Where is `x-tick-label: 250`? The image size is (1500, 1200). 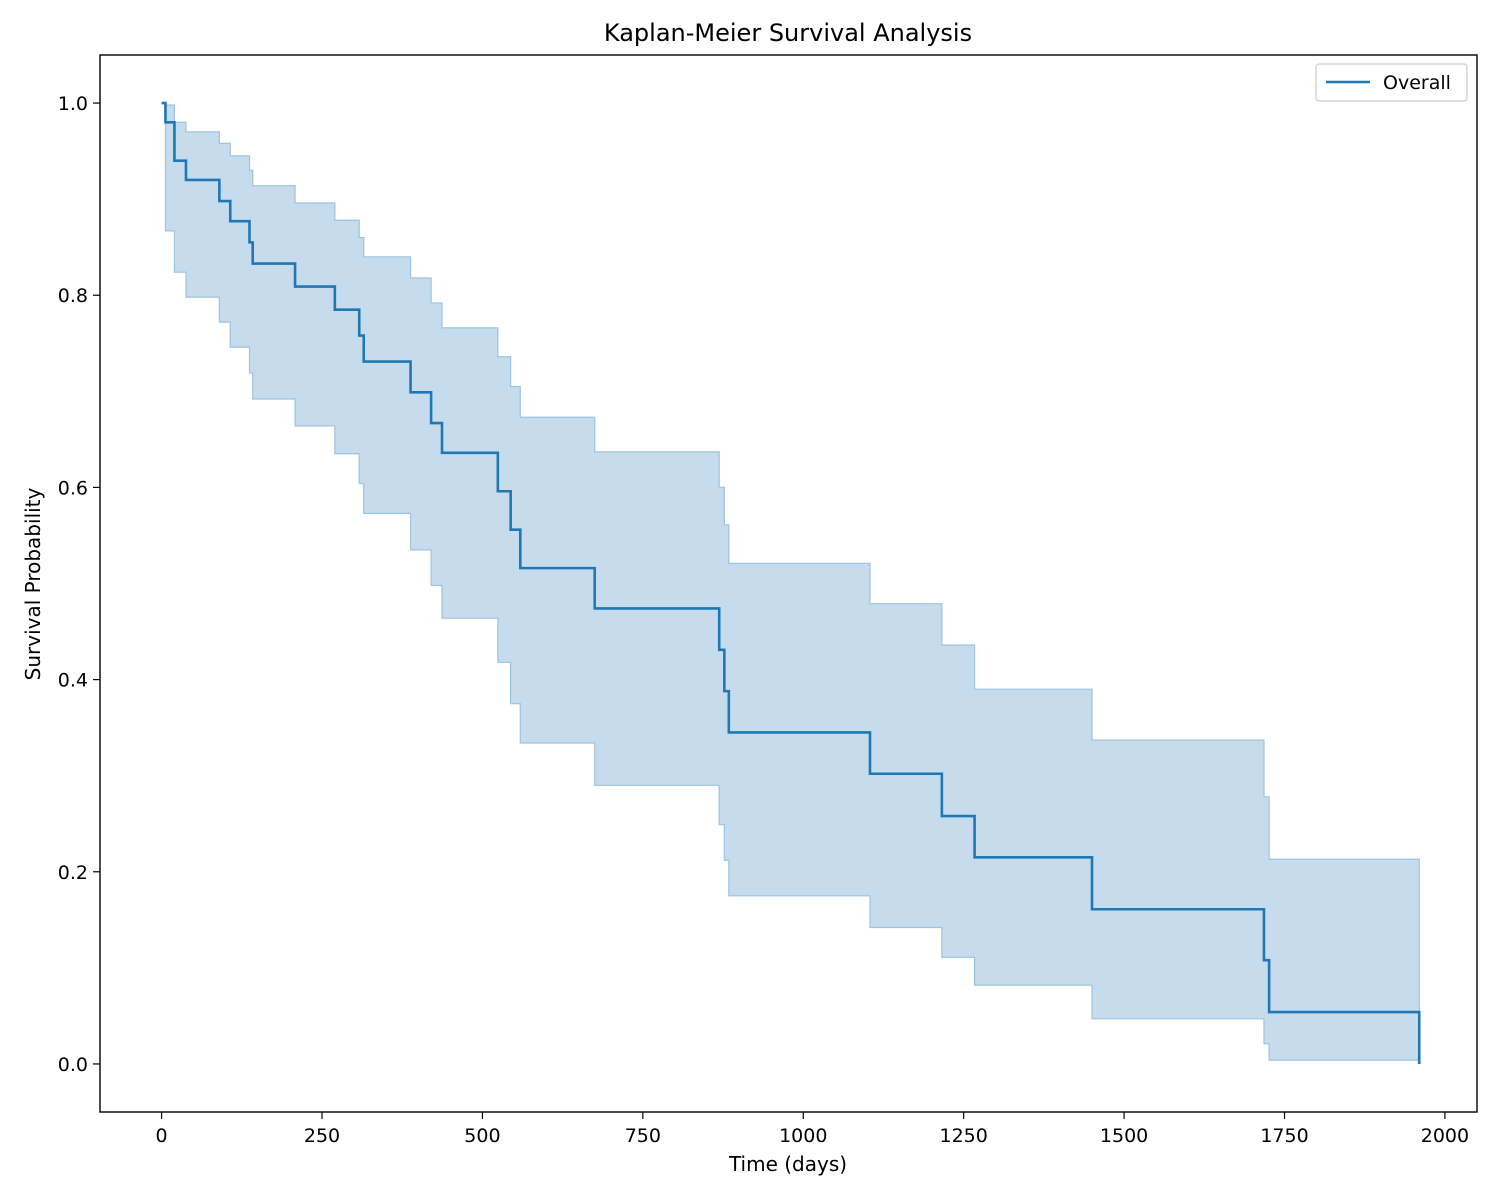
x-tick-label: 250 is located at coordinates (322, 1136).